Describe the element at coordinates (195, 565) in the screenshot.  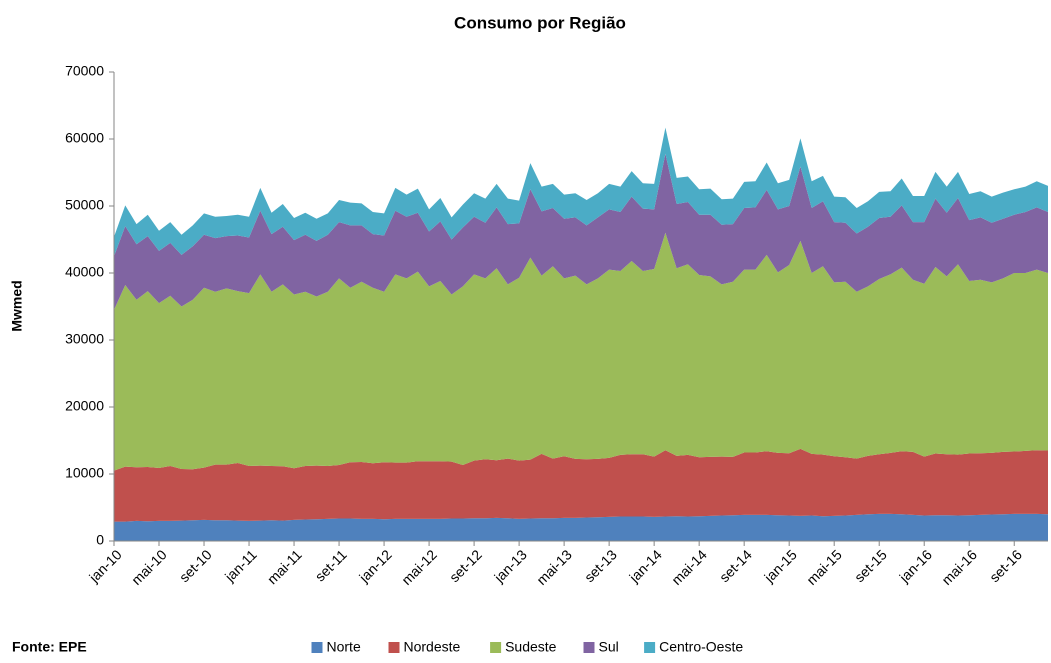
I see `x-tick-label: set-10` at that location.